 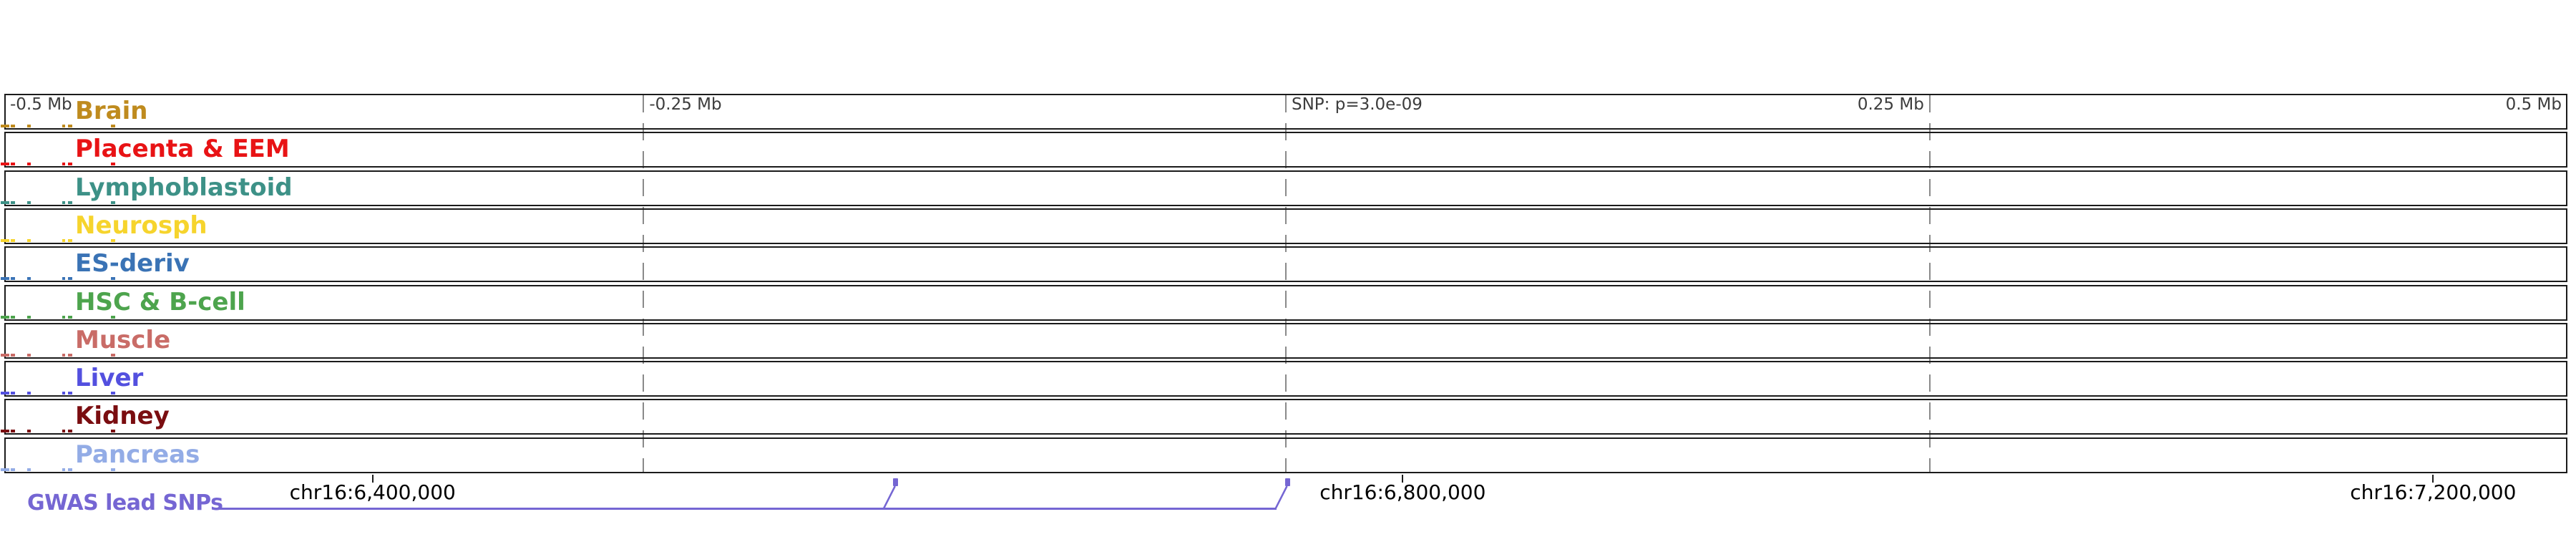 I want to click on genomic-coordinate-label: chr16:7,200,000, so click(x=2433, y=492).